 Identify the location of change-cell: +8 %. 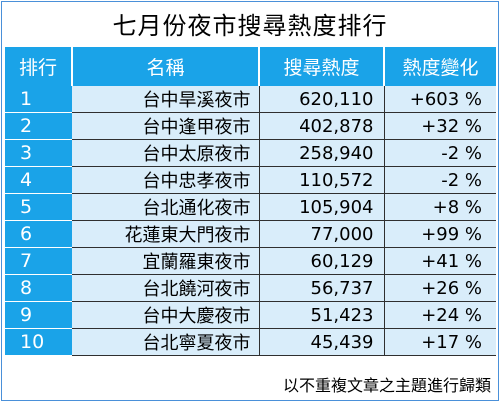
(440, 207).